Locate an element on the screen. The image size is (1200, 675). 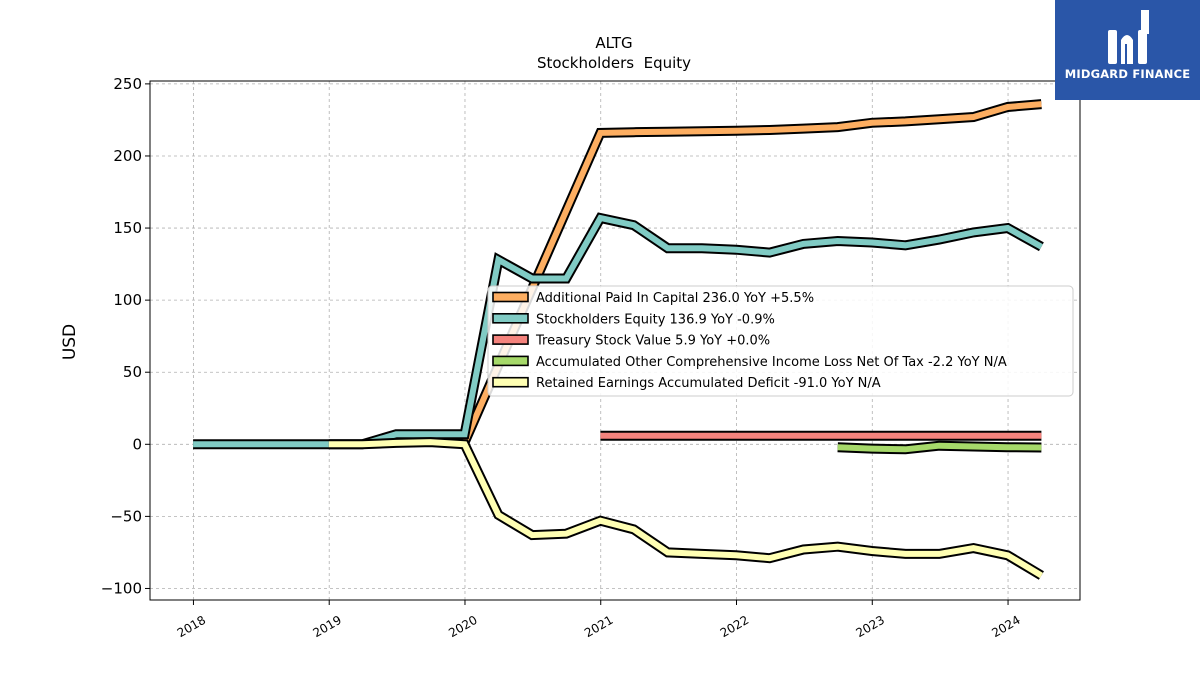
x-tick-label: 2022 is located at coordinates (734, 626).